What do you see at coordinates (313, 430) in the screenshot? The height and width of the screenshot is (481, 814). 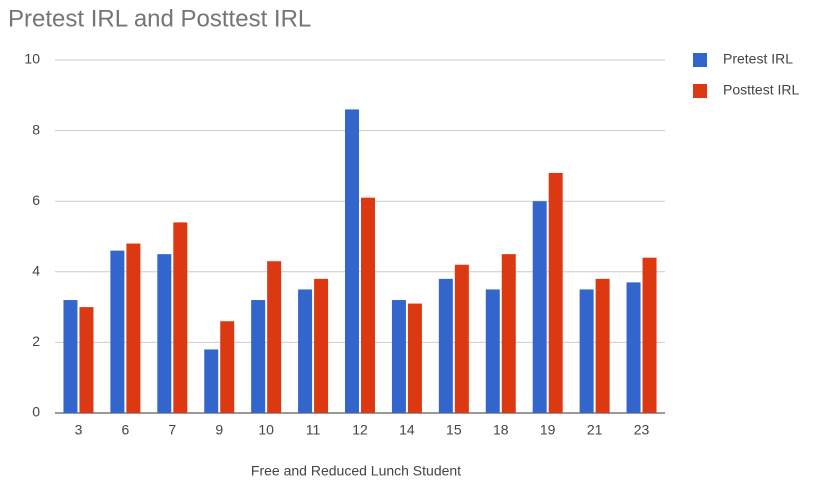 I see `x-tick-label: 11` at bounding box center [313, 430].